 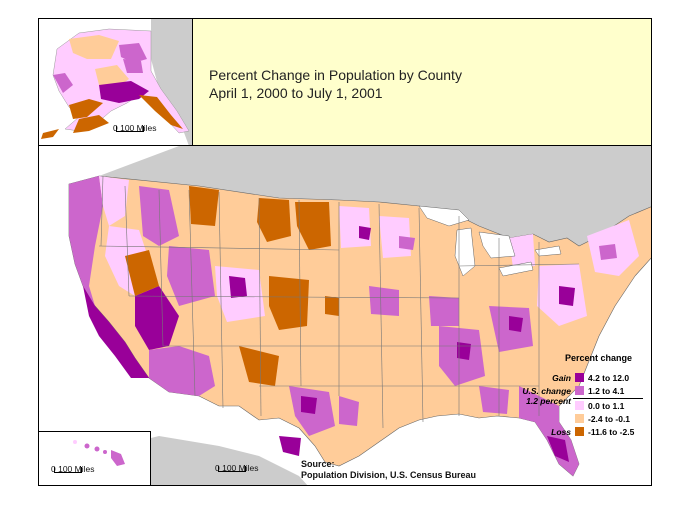 I want to click on legend-range-5: -11.6 to -2.5, so click(x=611, y=432).